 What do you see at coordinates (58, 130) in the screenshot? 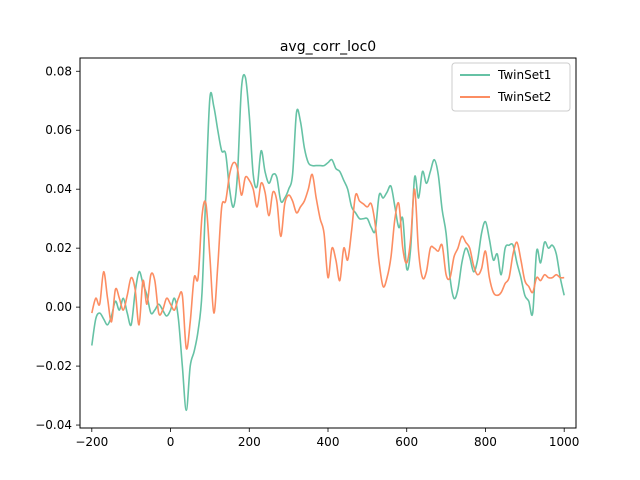
I see `y-tick-label: 0.06` at bounding box center [58, 130].